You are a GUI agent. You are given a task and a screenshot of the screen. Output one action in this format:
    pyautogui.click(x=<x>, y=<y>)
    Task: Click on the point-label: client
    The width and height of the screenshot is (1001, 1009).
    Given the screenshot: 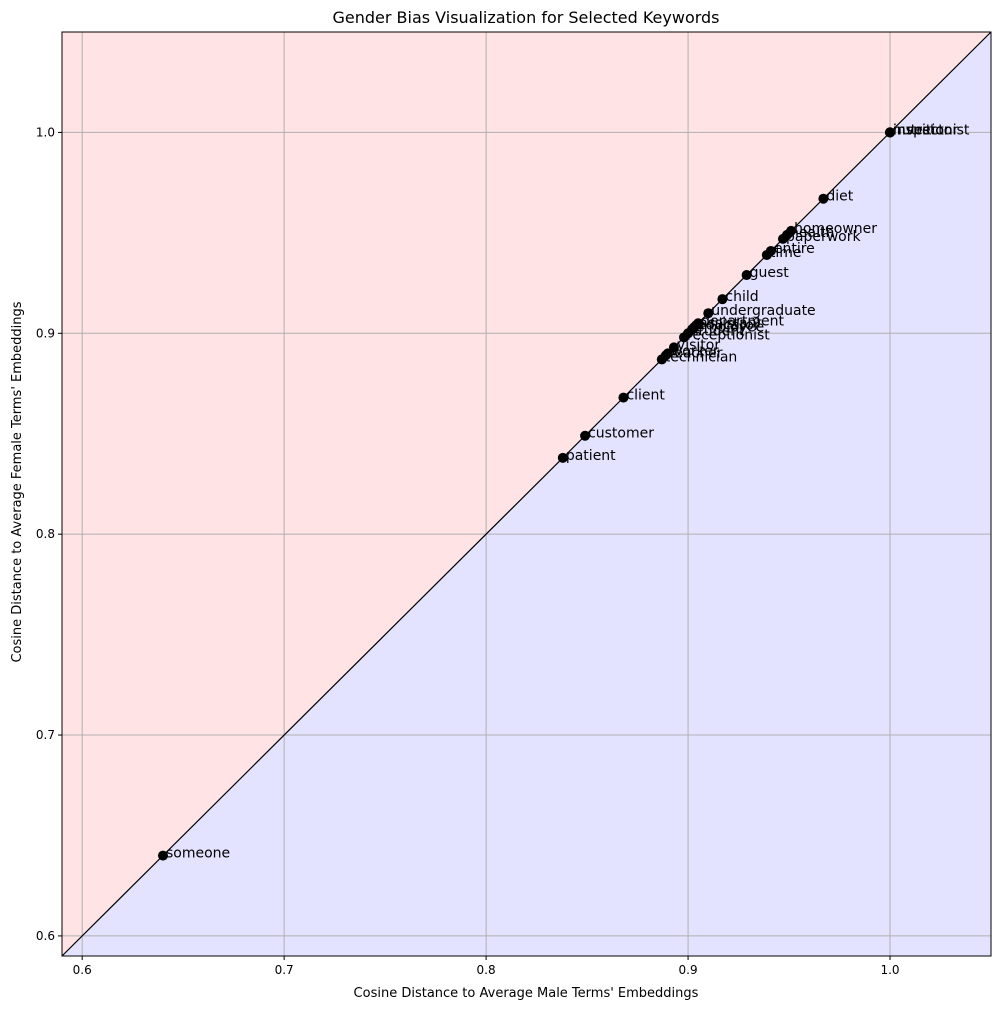 What is the action you would take?
    pyautogui.click(x=645, y=396)
    